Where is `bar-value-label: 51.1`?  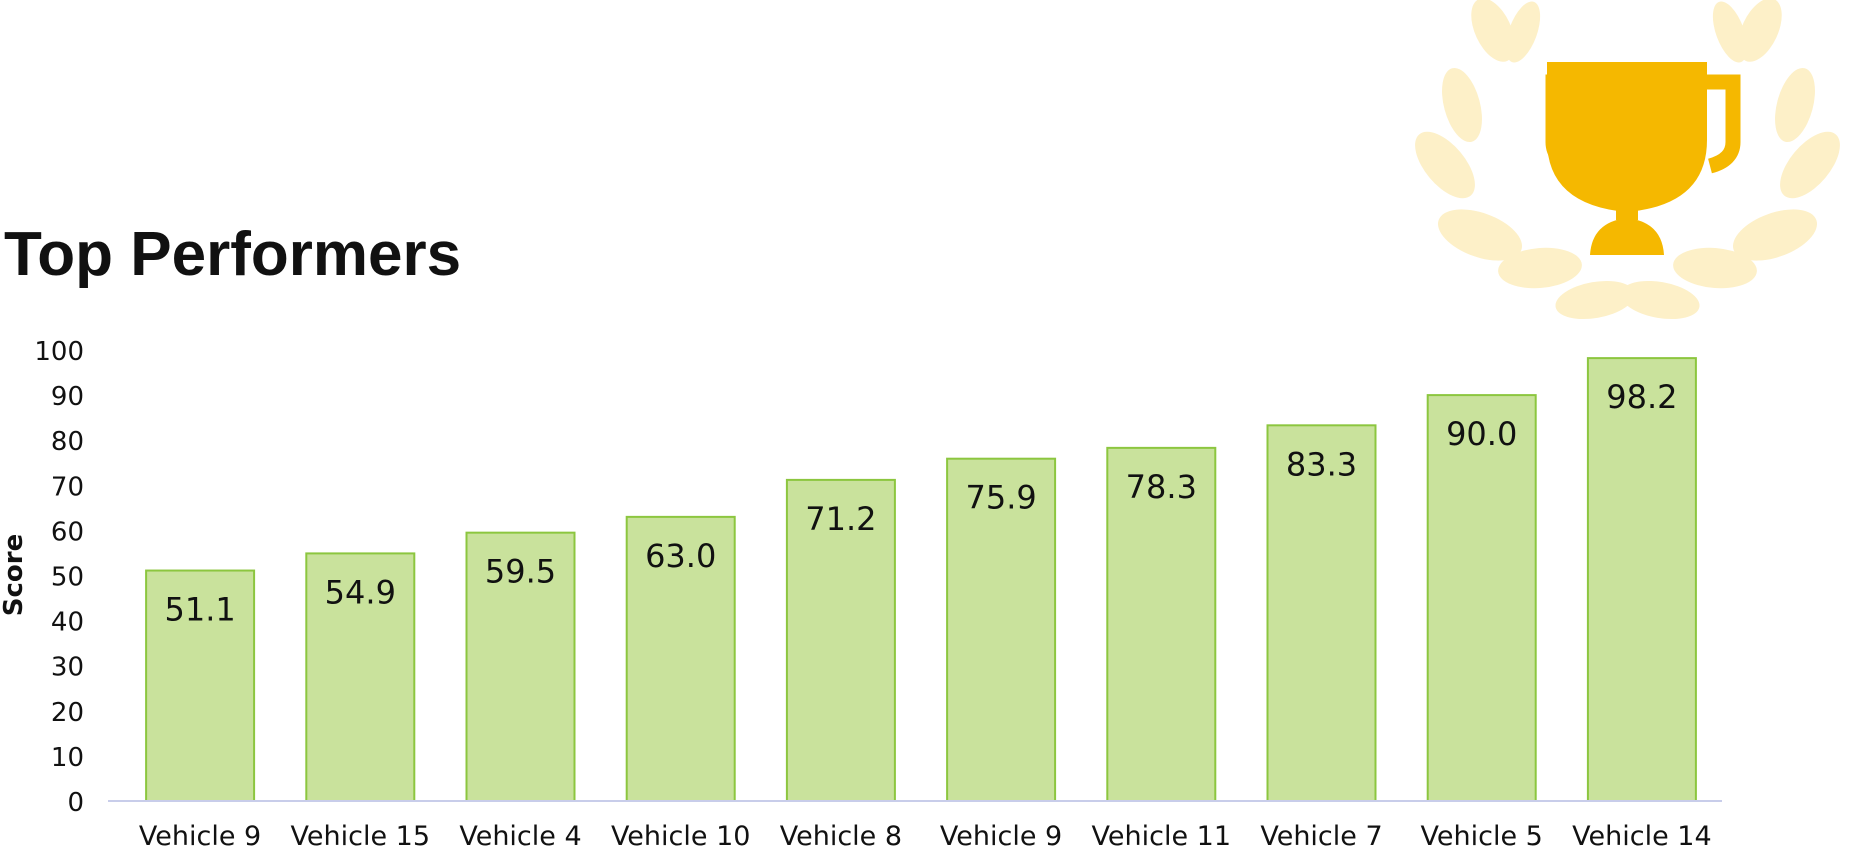 bar-value-label: 51.1 is located at coordinates (199, 610).